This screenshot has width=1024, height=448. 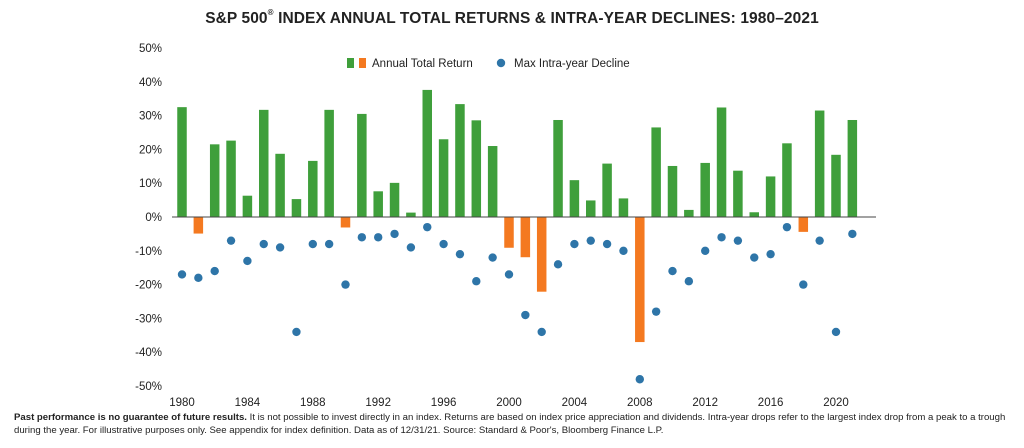 What do you see at coordinates (148, 353) in the screenshot?
I see `y-tick-label: -40%` at bounding box center [148, 353].